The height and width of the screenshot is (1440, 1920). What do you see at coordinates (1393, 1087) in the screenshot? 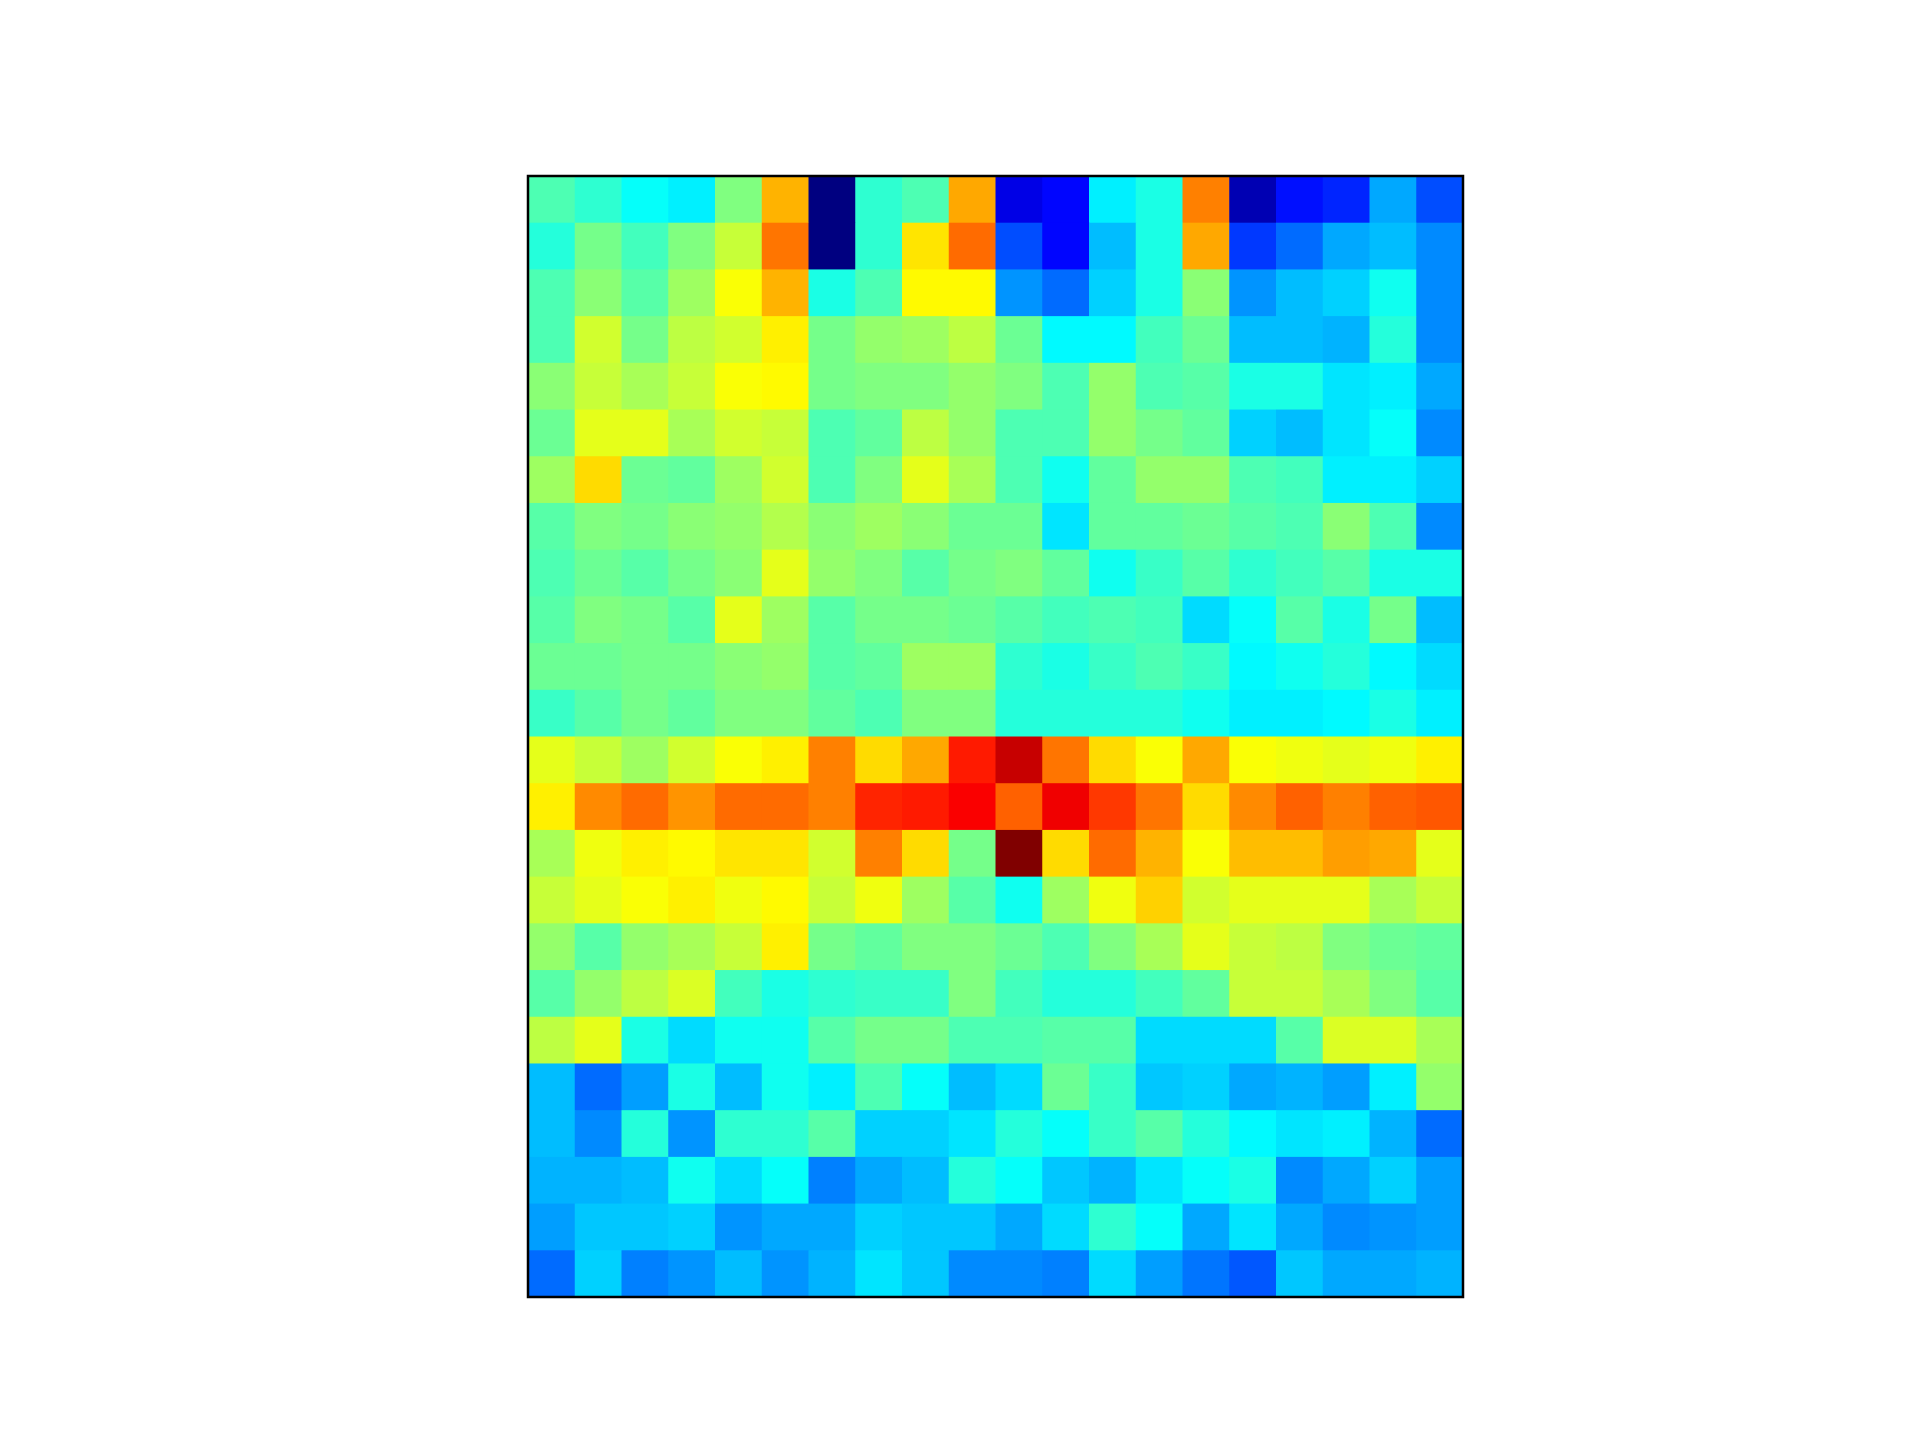
I see `heatmap-cell-r19-c18` at bounding box center [1393, 1087].